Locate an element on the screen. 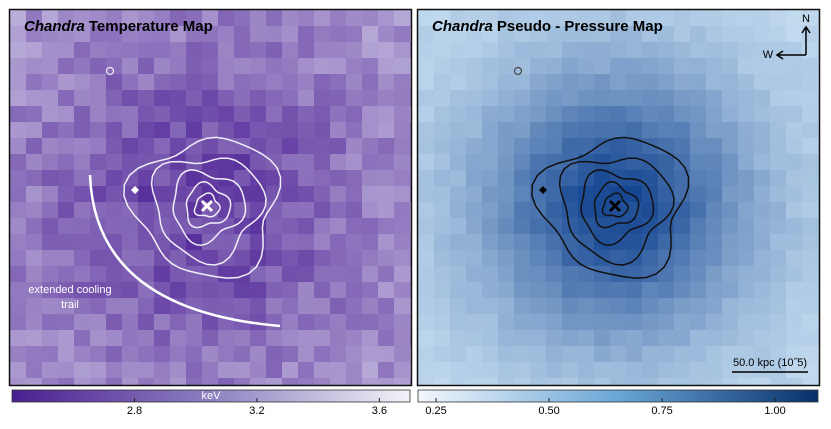 This screenshot has height=429, width=831. small-contour is located at coordinates (518, 71).